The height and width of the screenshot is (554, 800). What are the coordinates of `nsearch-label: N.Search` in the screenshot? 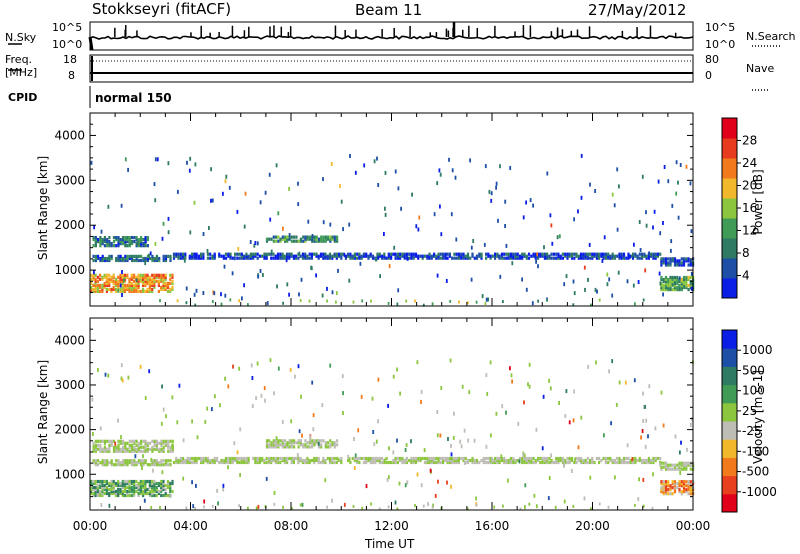 It's located at (771, 36).